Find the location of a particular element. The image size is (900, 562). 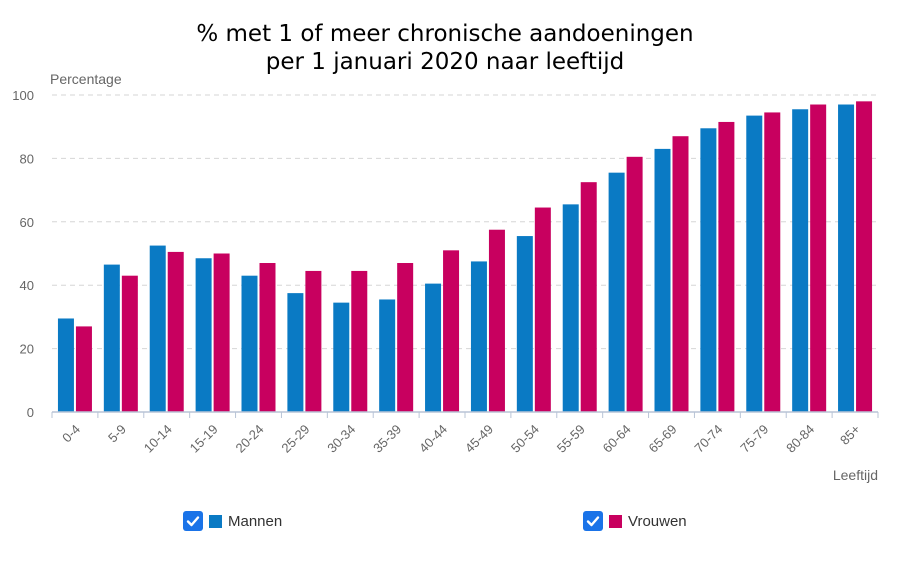

bar-vrouwen-85+ is located at coordinates (864, 256).